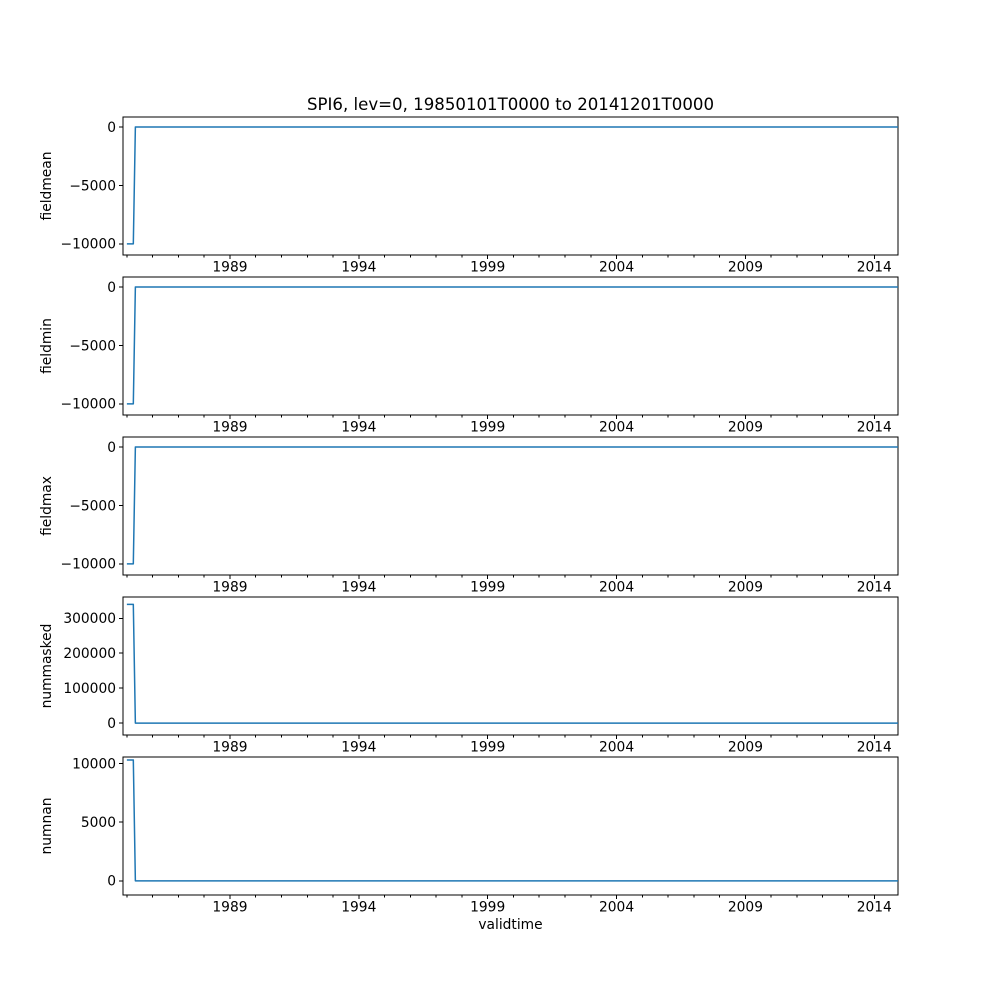  Describe the element at coordinates (89, 689) in the screenshot. I see `y-tick-label: 100000` at that location.